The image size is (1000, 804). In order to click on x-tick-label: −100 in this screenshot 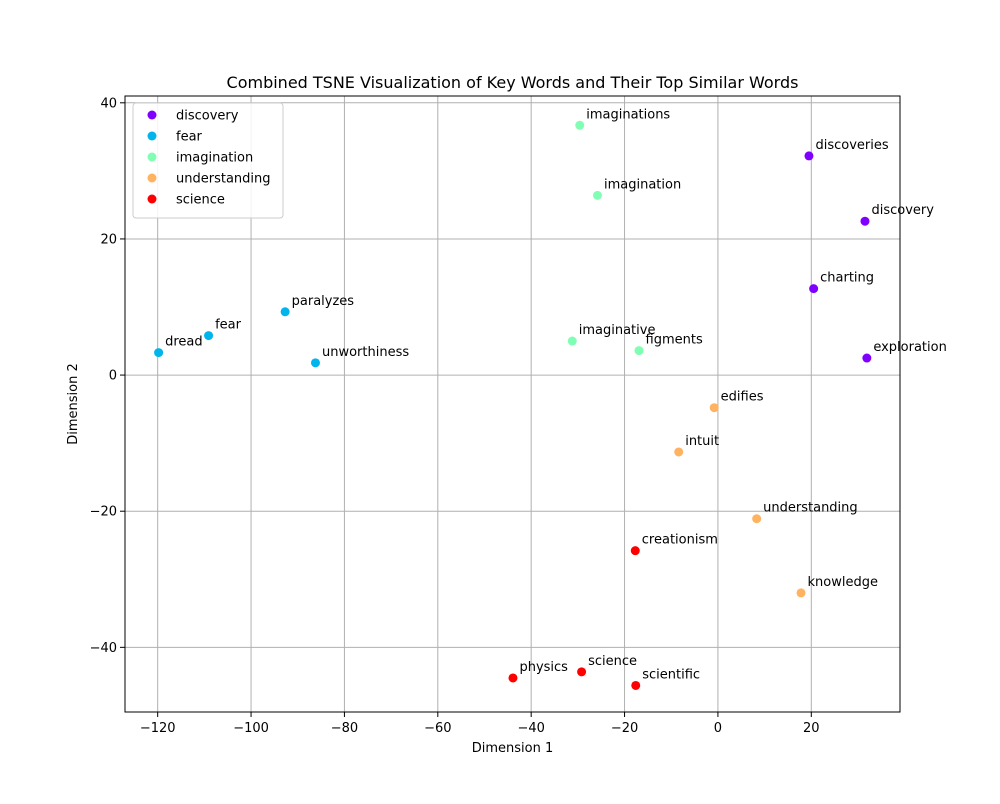, I will do `click(251, 728)`.